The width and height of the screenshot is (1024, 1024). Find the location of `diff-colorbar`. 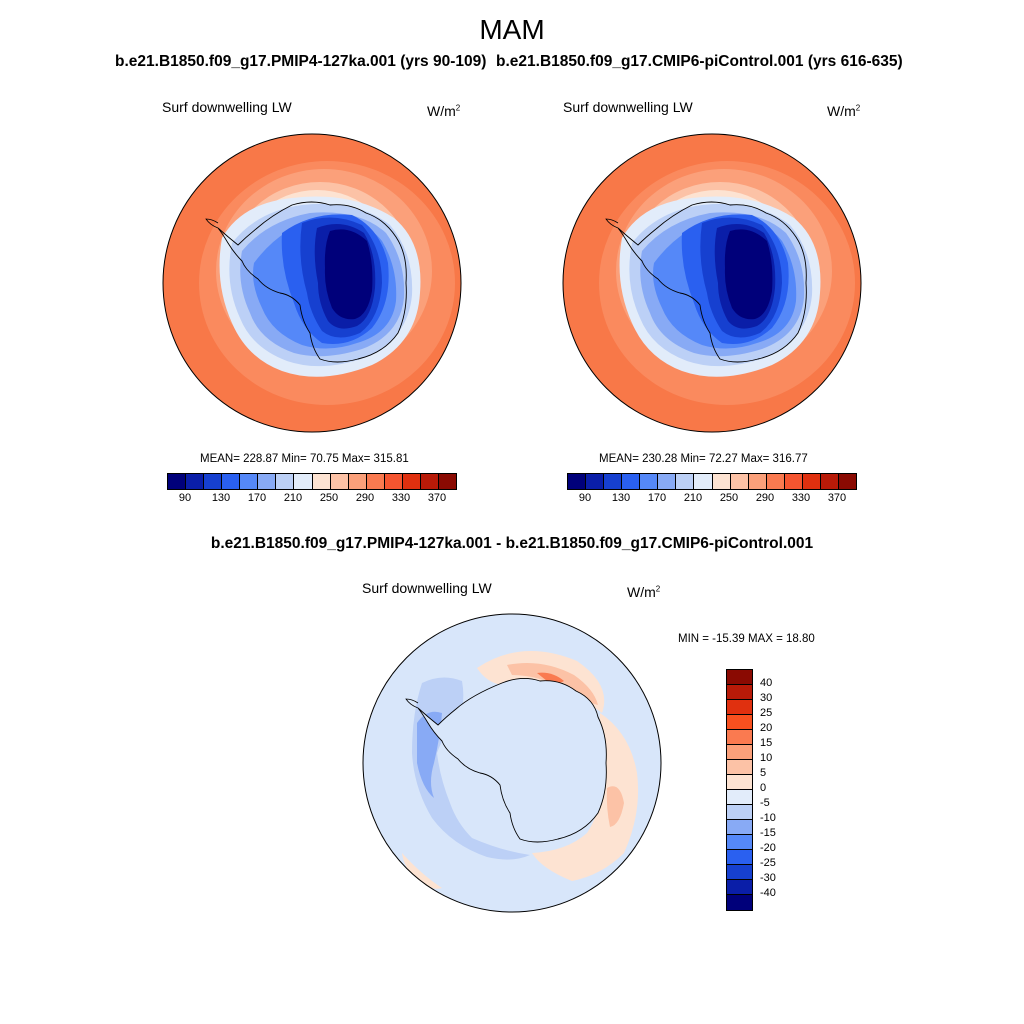

diff-colorbar is located at coordinates (739, 790).